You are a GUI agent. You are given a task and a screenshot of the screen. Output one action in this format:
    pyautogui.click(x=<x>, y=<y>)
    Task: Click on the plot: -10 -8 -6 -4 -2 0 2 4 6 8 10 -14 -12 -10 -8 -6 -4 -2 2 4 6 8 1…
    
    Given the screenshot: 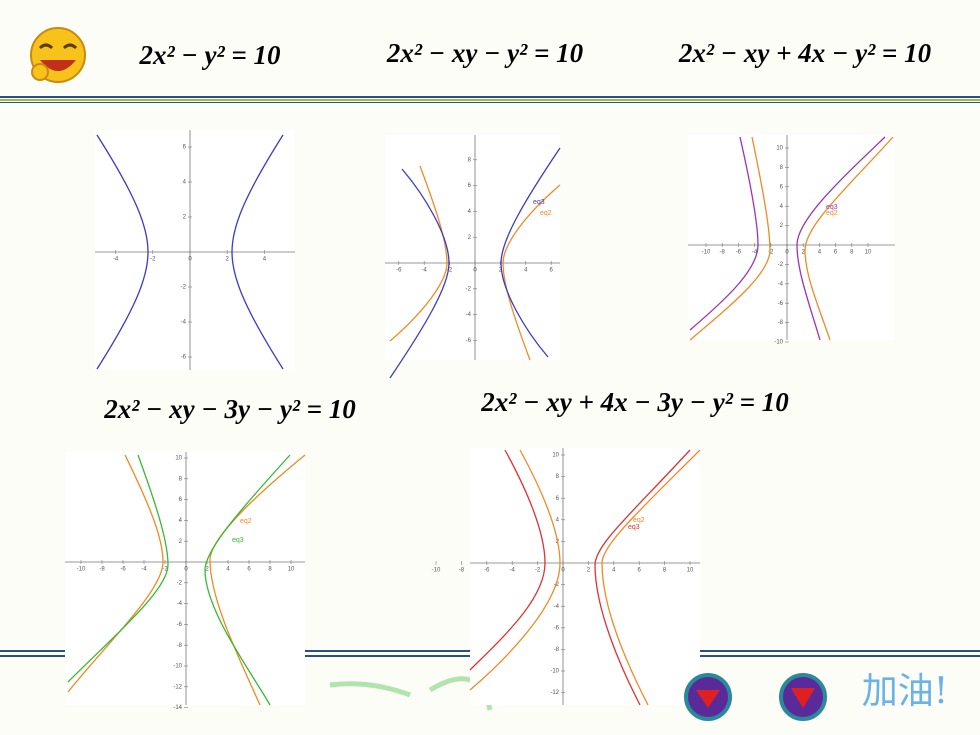 What is the action you would take?
    pyautogui.click(x=185, y=581)
    